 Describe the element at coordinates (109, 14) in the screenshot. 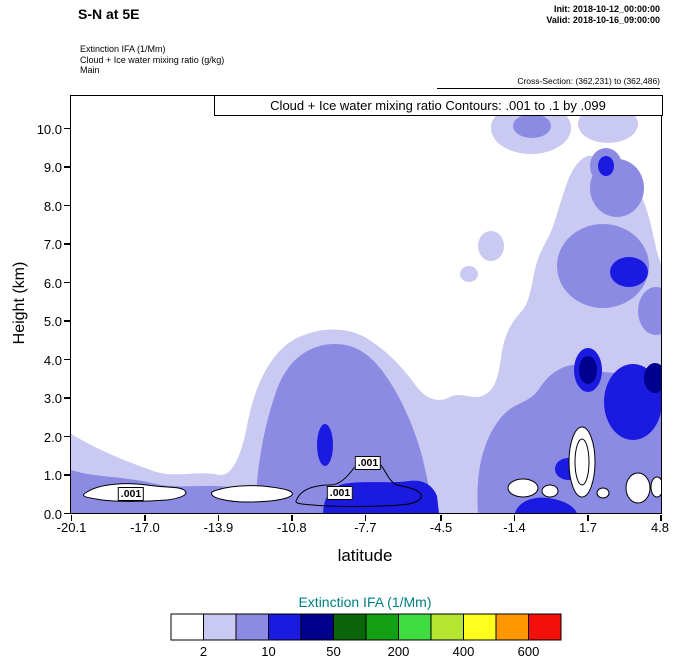

I see `page-title: S-N at 5E` at that location.